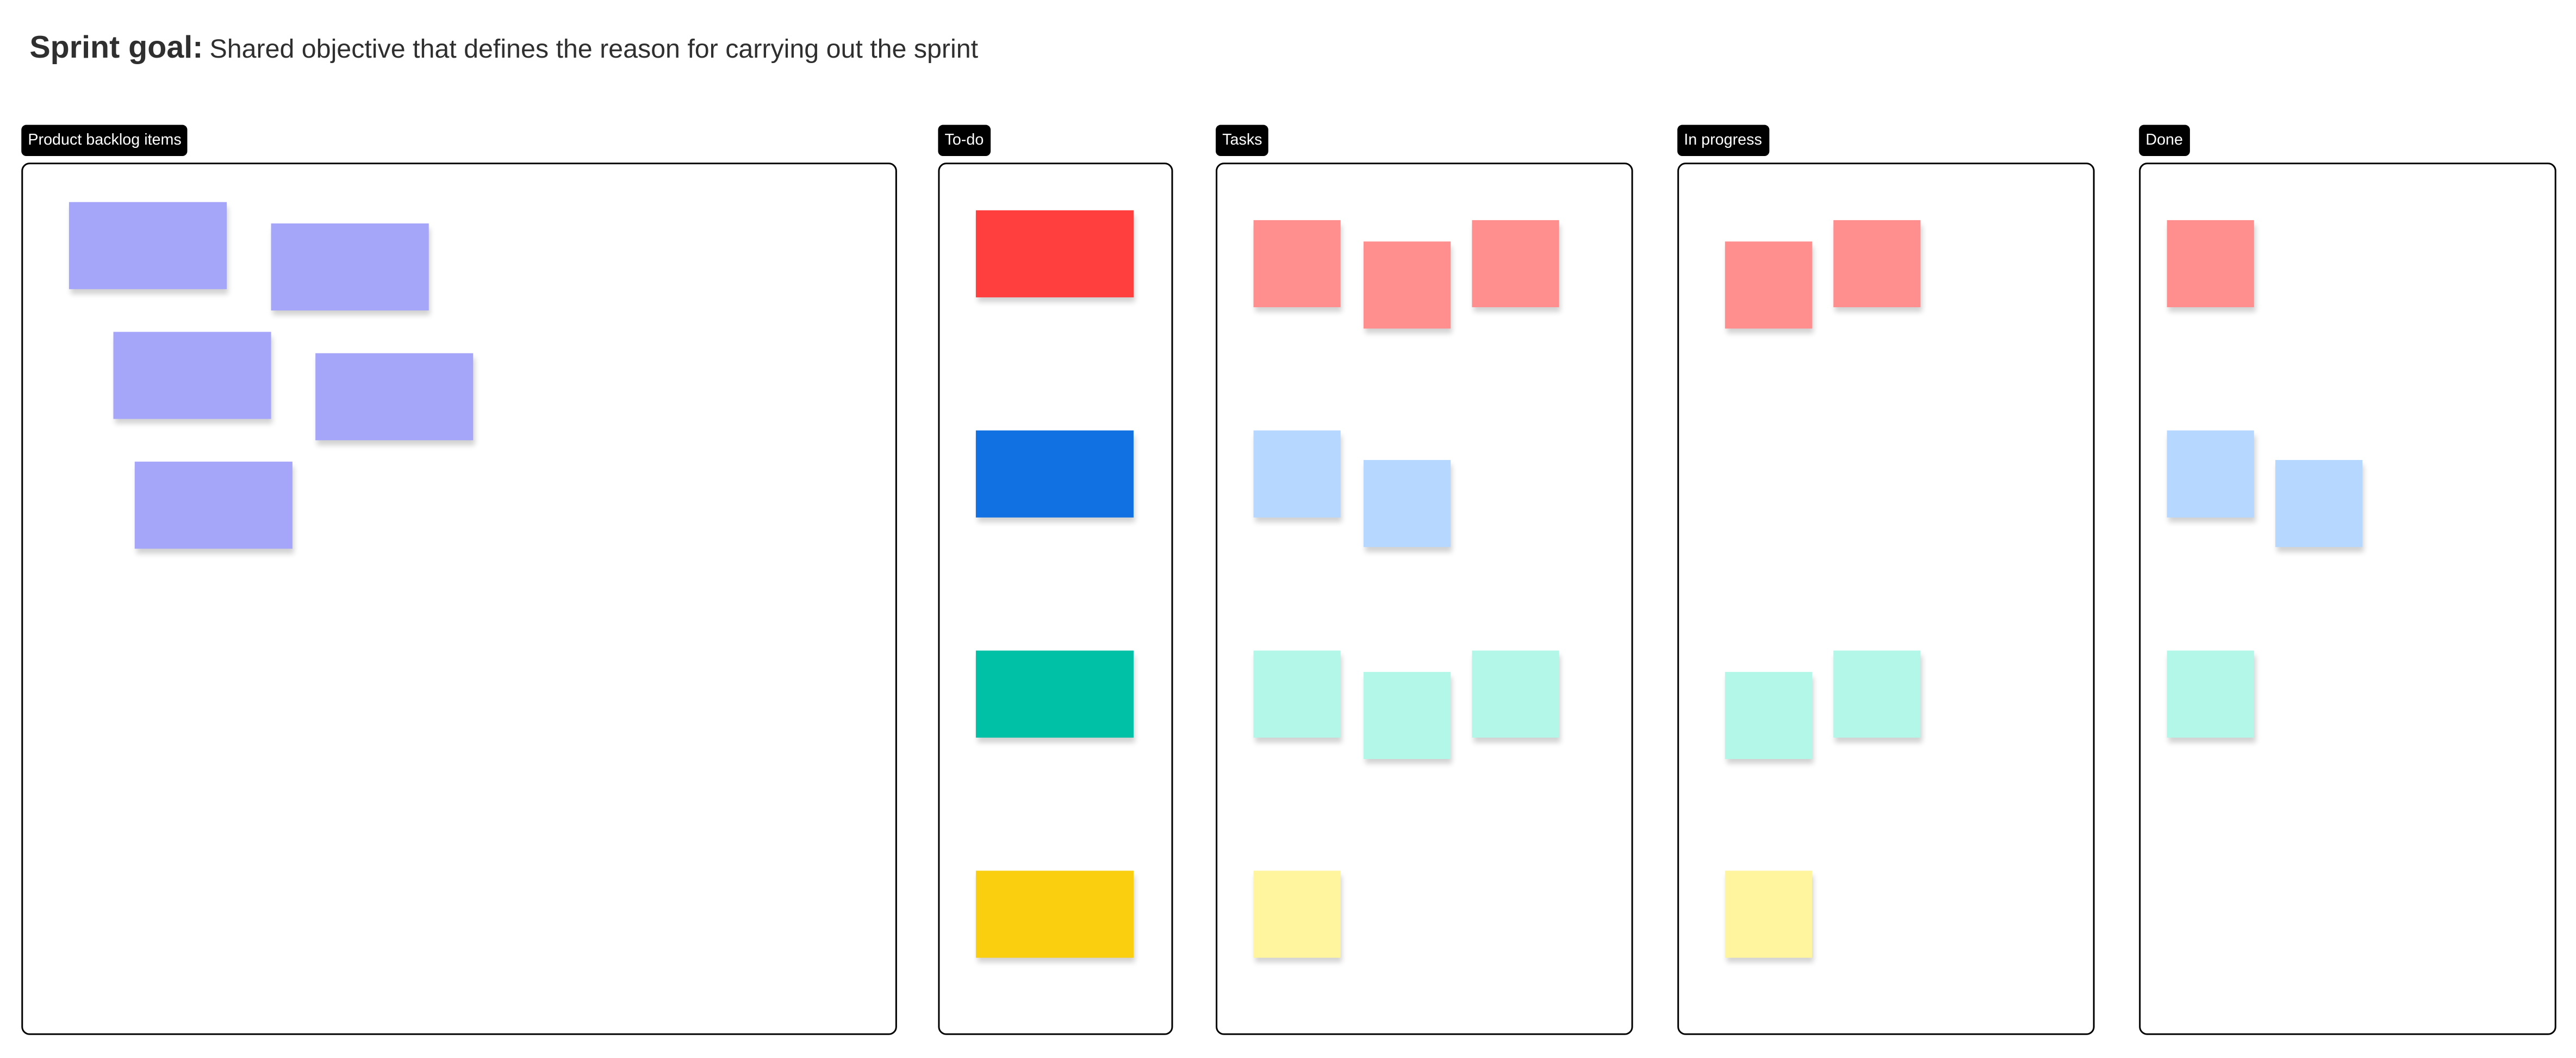  Describe the element at coordinates (1054, 474) in the screenshot. I see `sticky-note-blue` at that location.